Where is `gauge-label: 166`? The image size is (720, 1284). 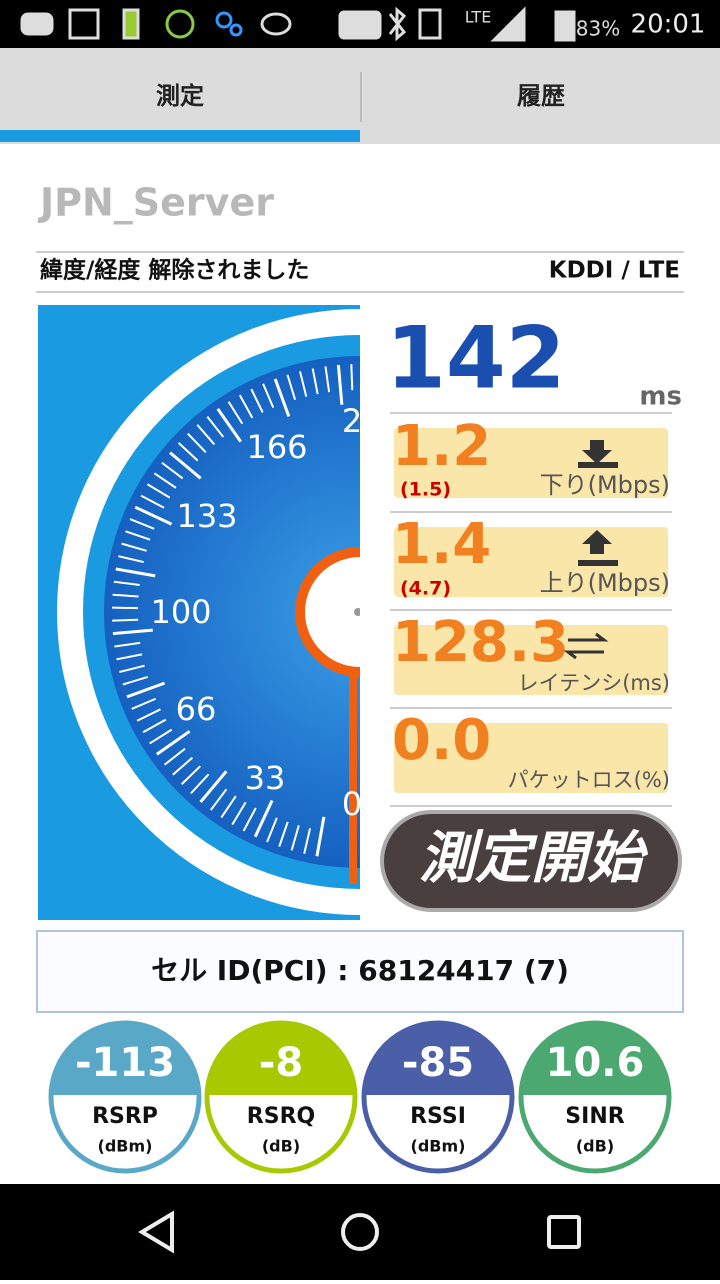
gauge-label: 166 is located at coordinates (276, 447).